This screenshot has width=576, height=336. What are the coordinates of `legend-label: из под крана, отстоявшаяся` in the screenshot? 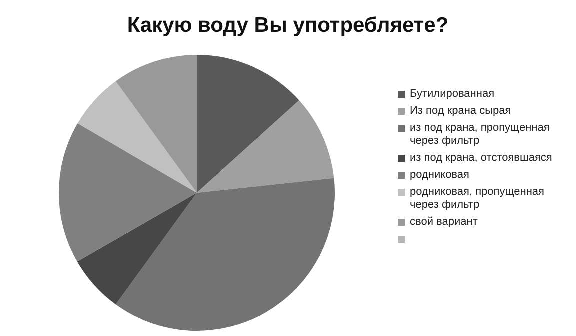 It's located at (481, 158).